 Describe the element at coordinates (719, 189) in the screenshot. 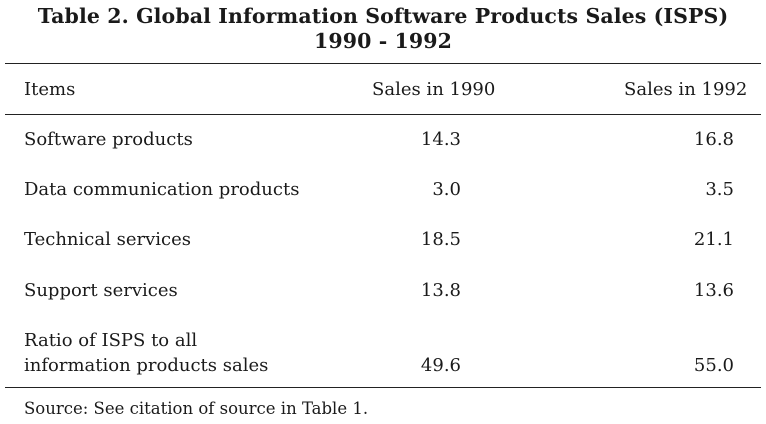

I see `row-sales-1992: 3.5` at that location.